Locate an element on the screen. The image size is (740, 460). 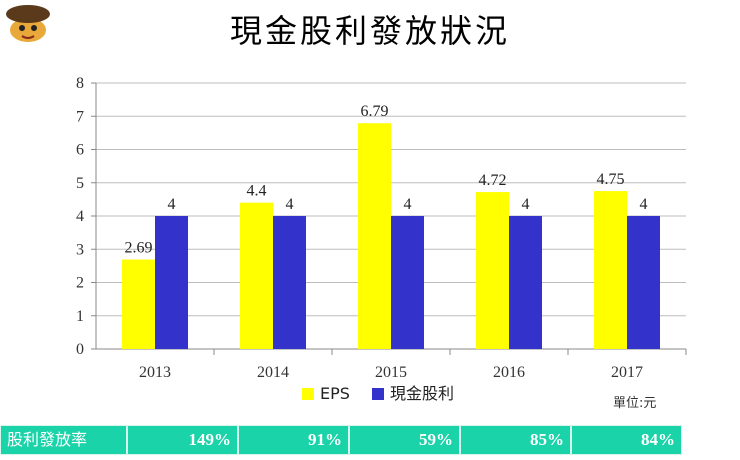
legend-dividend-swatch is located at coordinates (378, 394).